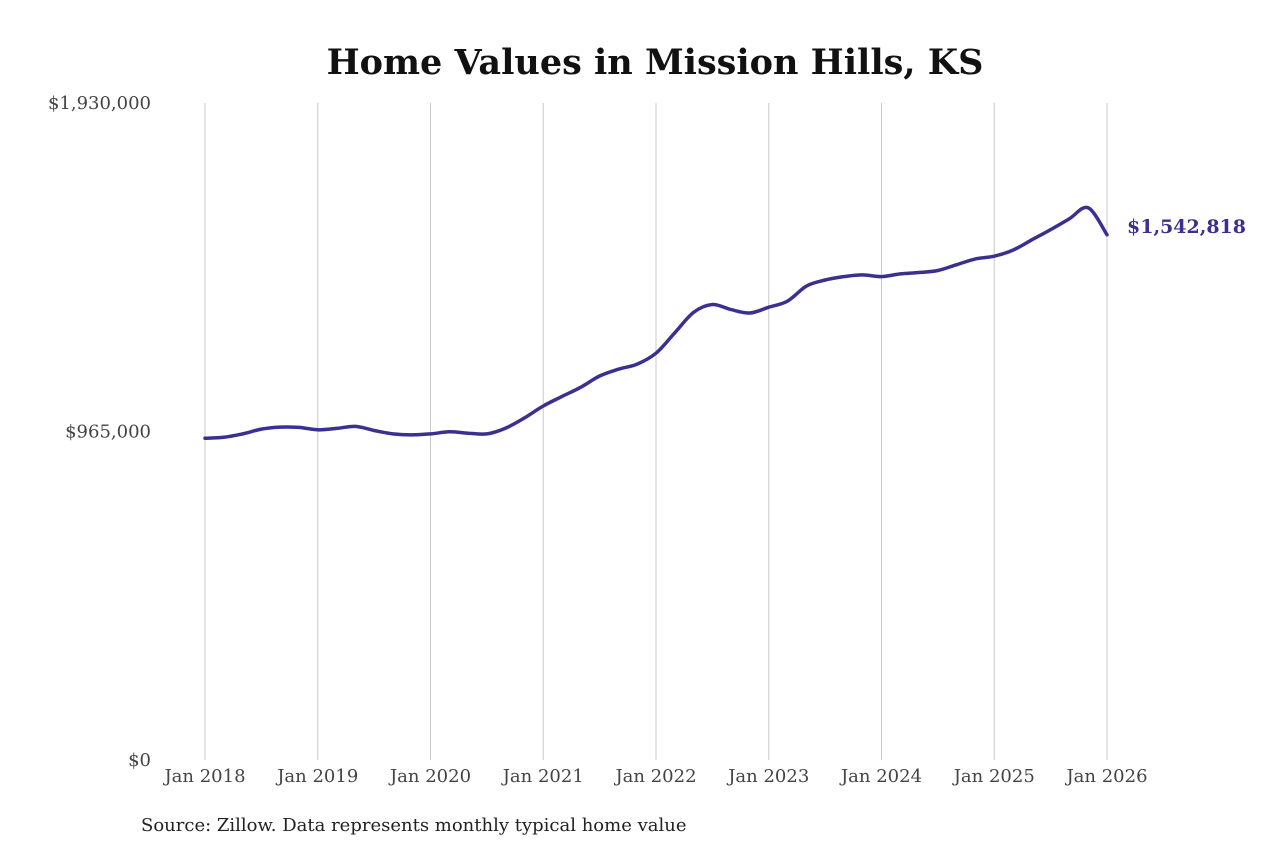  Describe the element at coordinates (1186, 227) in the screenshot. I see `series-end-value-label: $1,542,818` at that location.